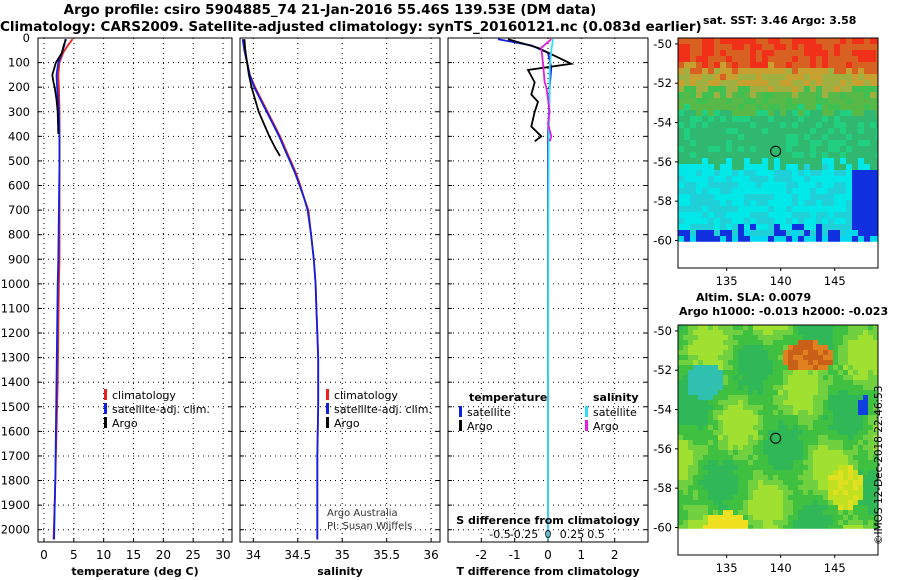 Image resolution: width=900 pixels, height=580 pixels. Describe the element at coordinates (662, 162) in the screenshot. I see `satellite-sst-map-ytick-label: -56` at that location.